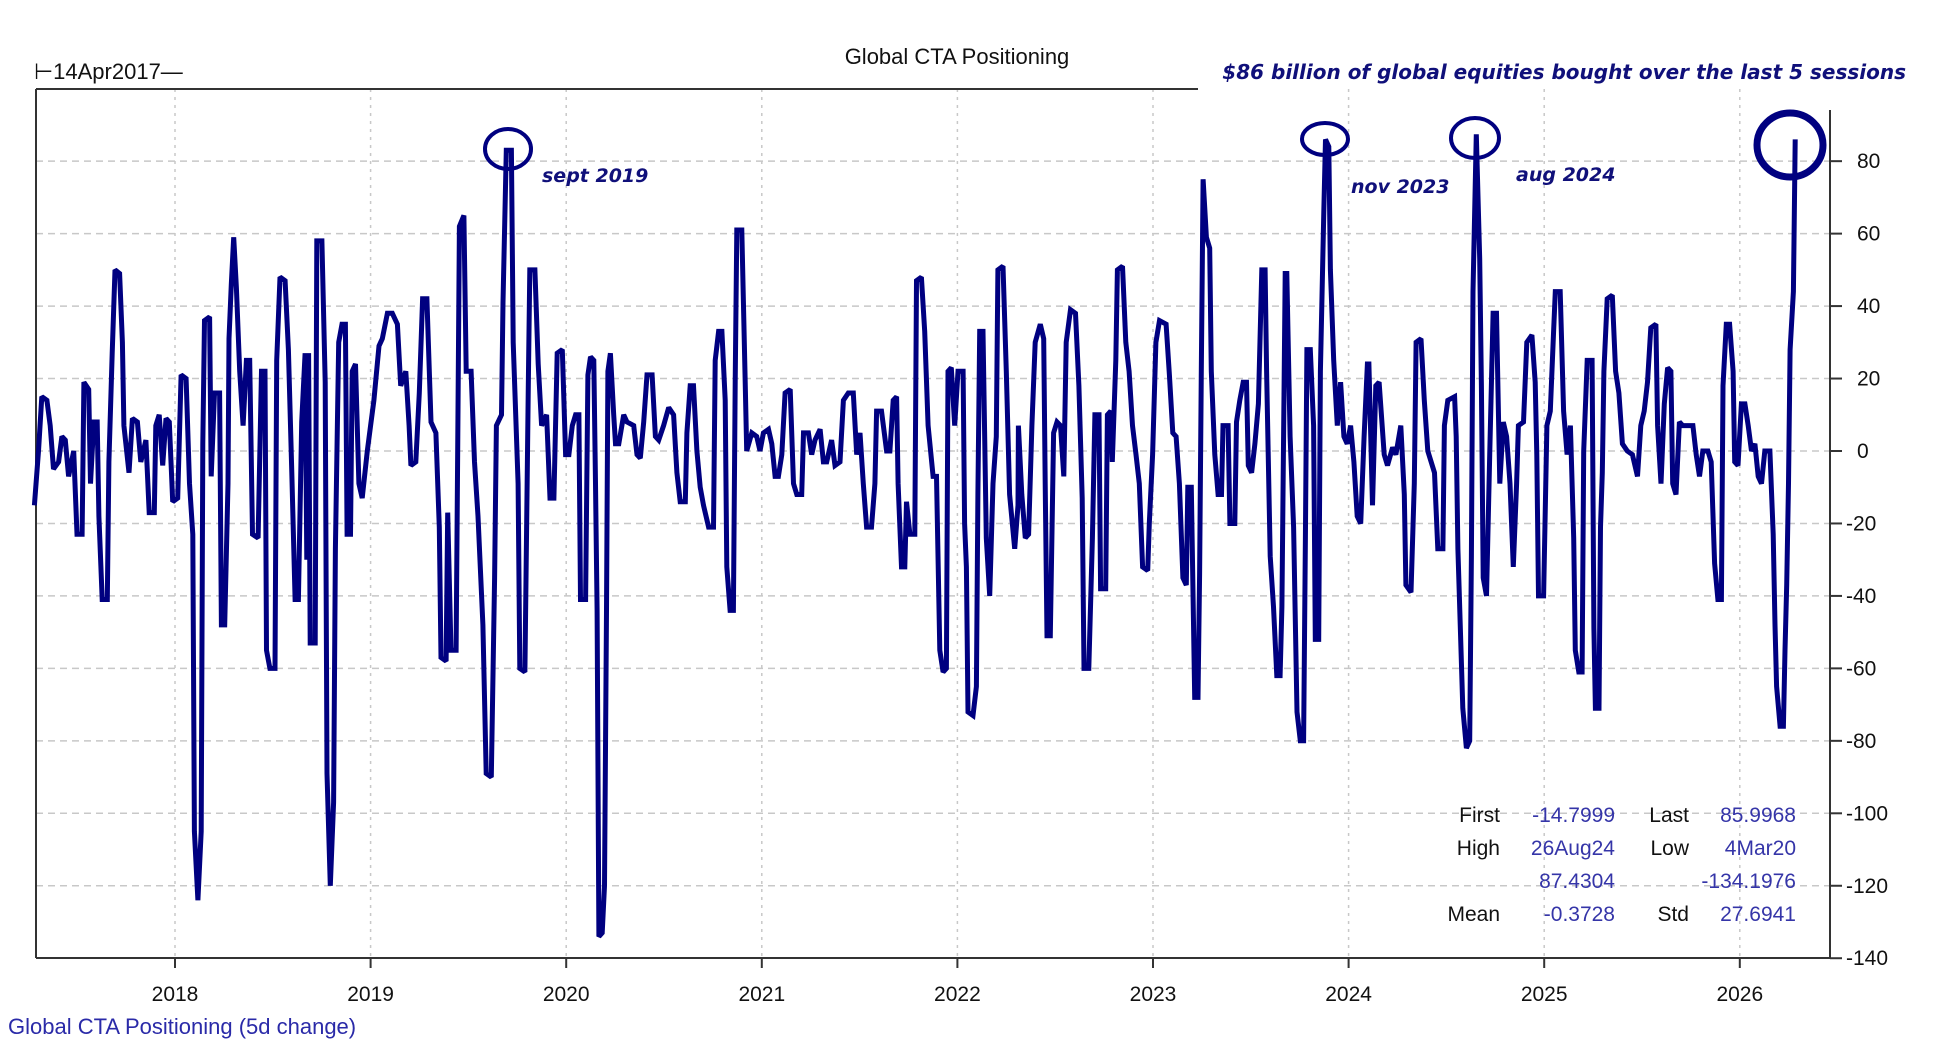  What do you see at coordinates (1348, 994) in the screenshot?
I see `x-tick-label: 2024` at bounding box center [1348, 994].